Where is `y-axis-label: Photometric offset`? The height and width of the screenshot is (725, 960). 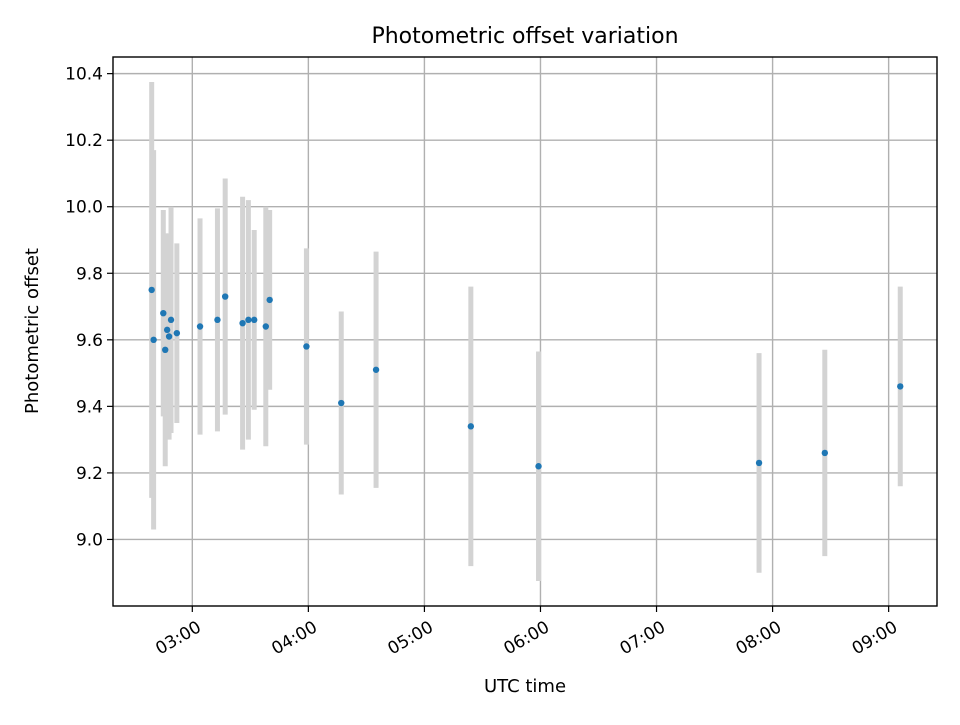
y-axis-label: Photometric offset is located at coordinates (32, 331).